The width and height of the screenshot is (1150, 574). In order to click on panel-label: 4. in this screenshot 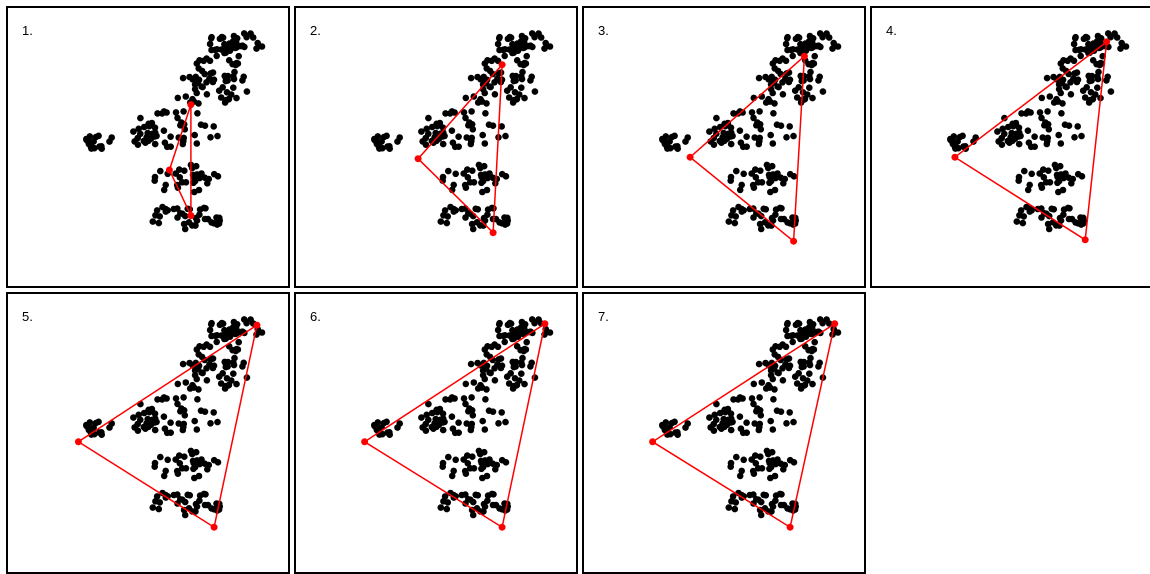, I will do `click(891, 30)`.